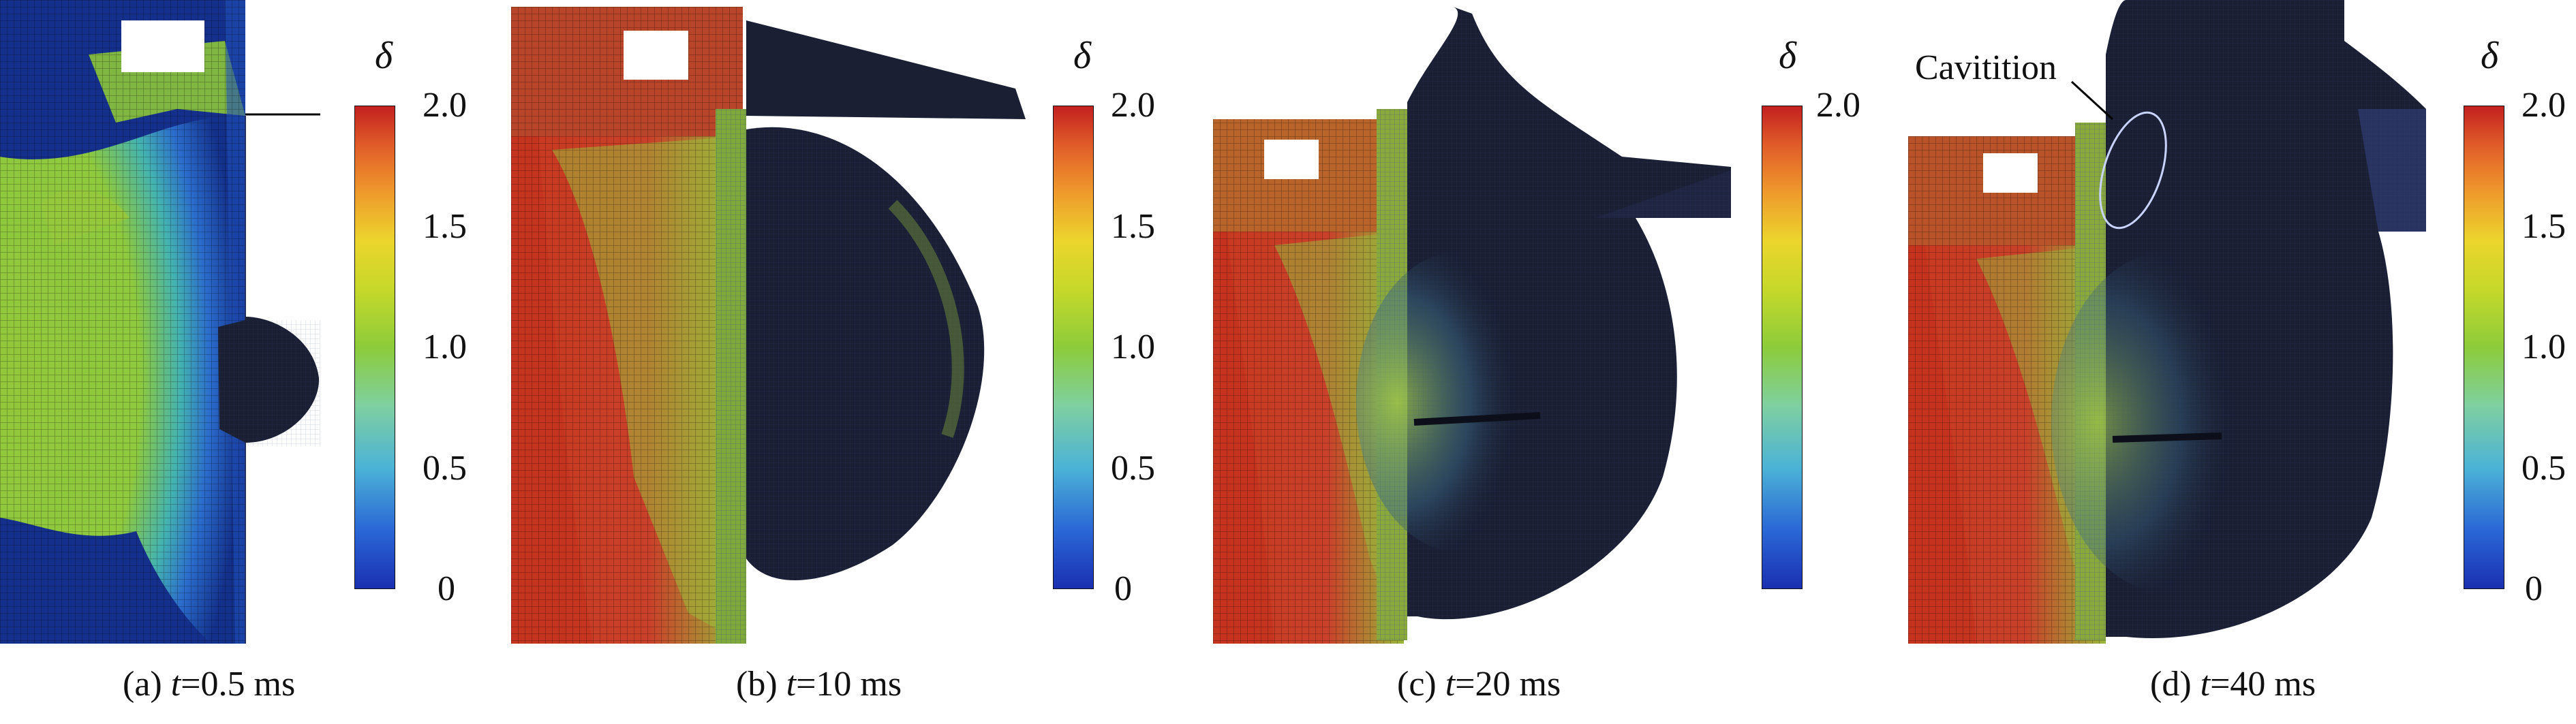 The width and height of the screenshot is (2576, 724). Describe the element at coordinates (209, 684) in the screenshot. I see `caption-a: (a) t=0.5 ms` at that location.